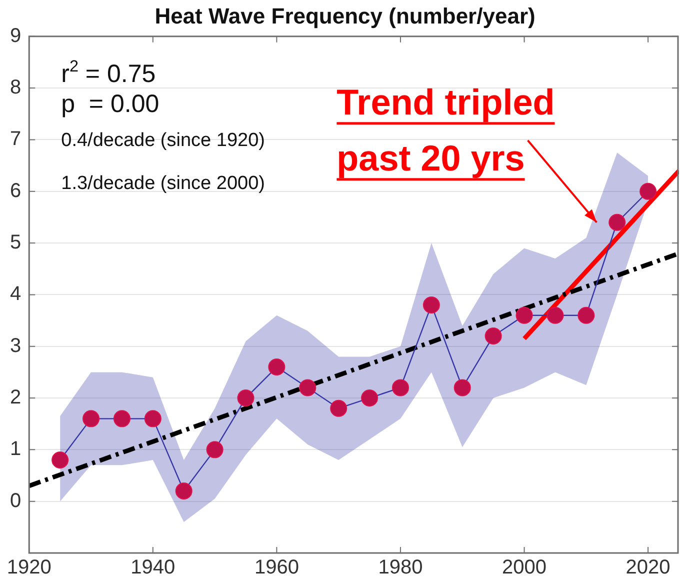  What do you see at coordinates (16, 35) in the screenshot?
I see `y-tick-label: 9` at bounding box center [16, 35].